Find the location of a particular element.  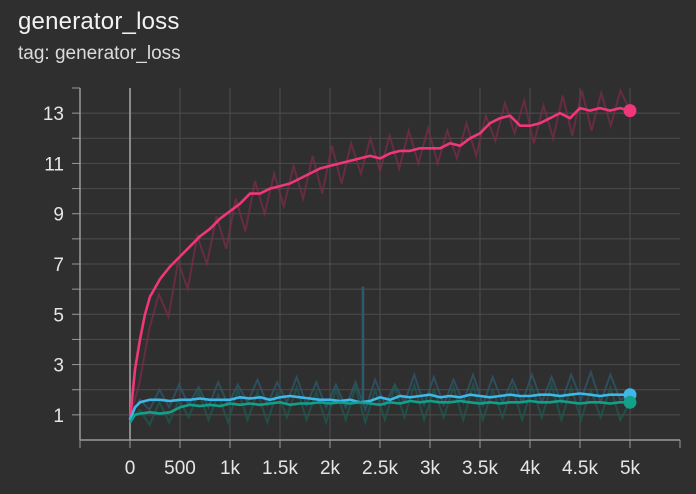

chart-title: generator_loss is located at coordinates (99, 21).